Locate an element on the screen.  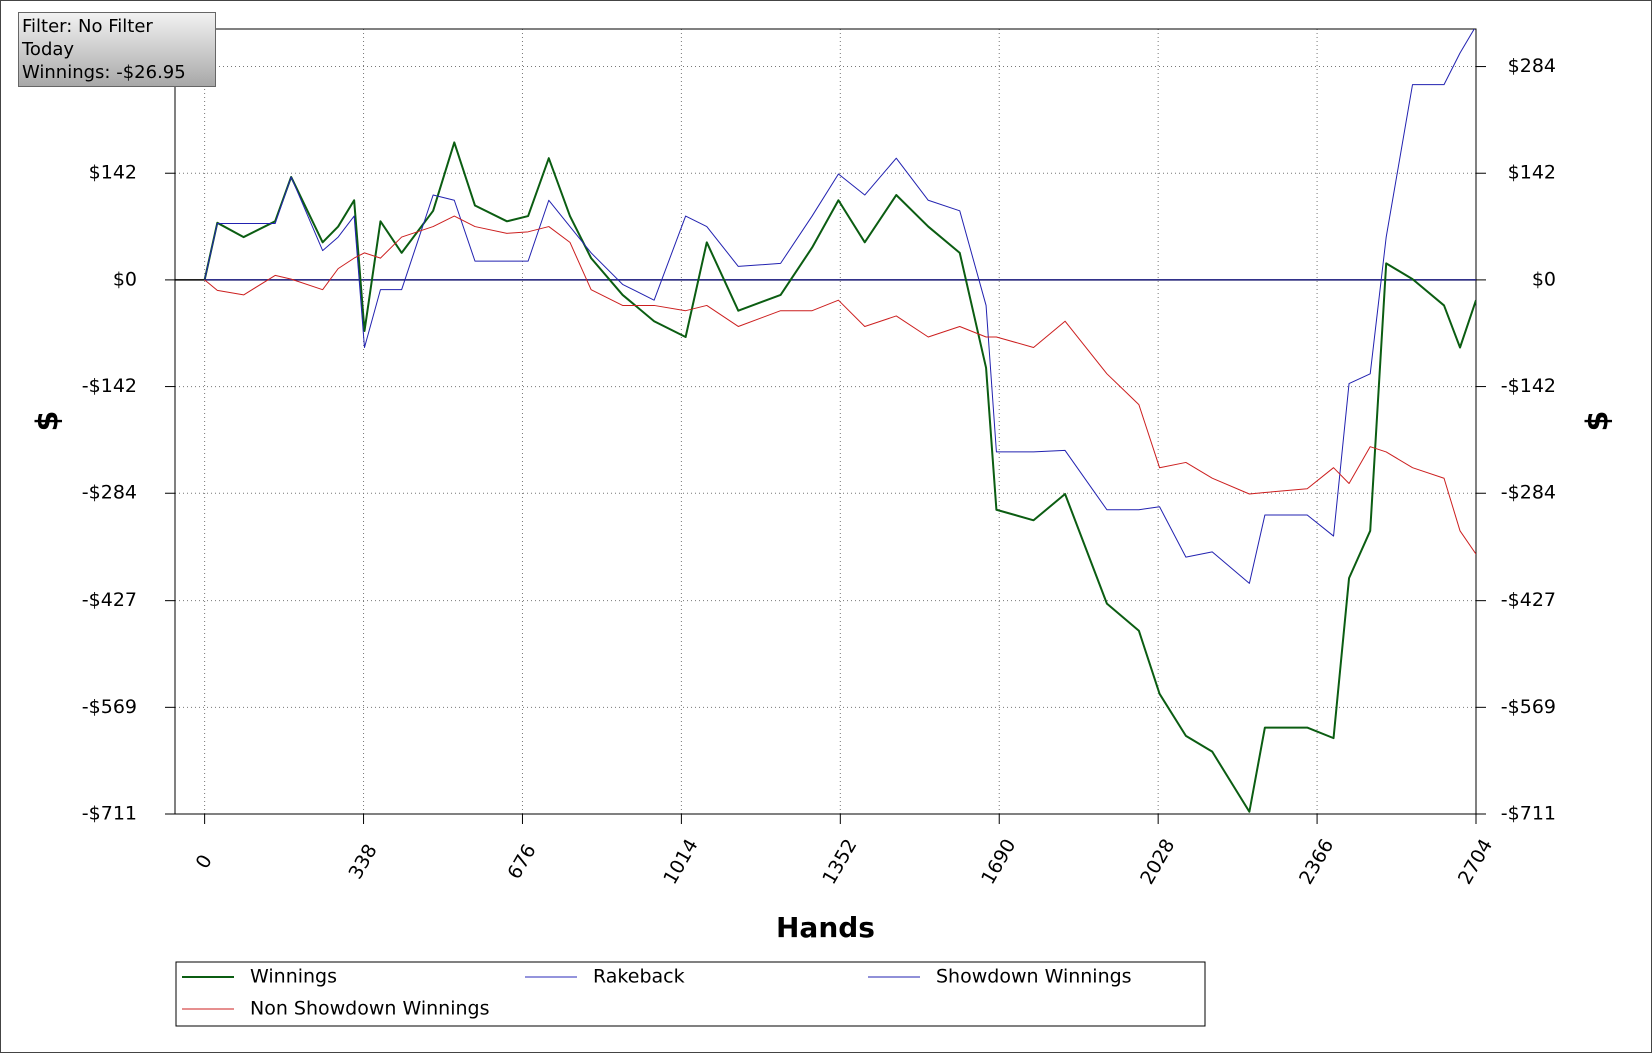
legend-label: Winnings is located at coordinates (293, 977).